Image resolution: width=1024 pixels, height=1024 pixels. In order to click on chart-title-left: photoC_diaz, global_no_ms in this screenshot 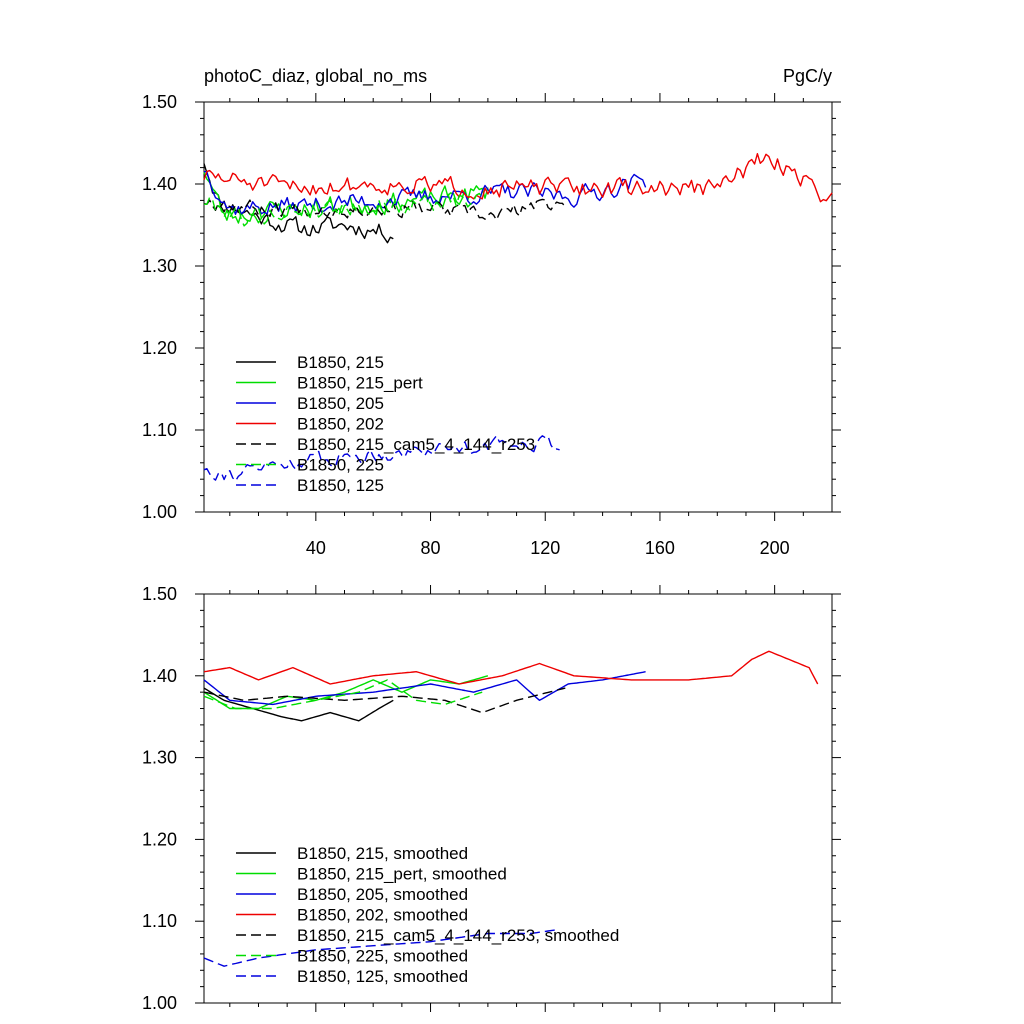, I will do `click(315, 76)`.